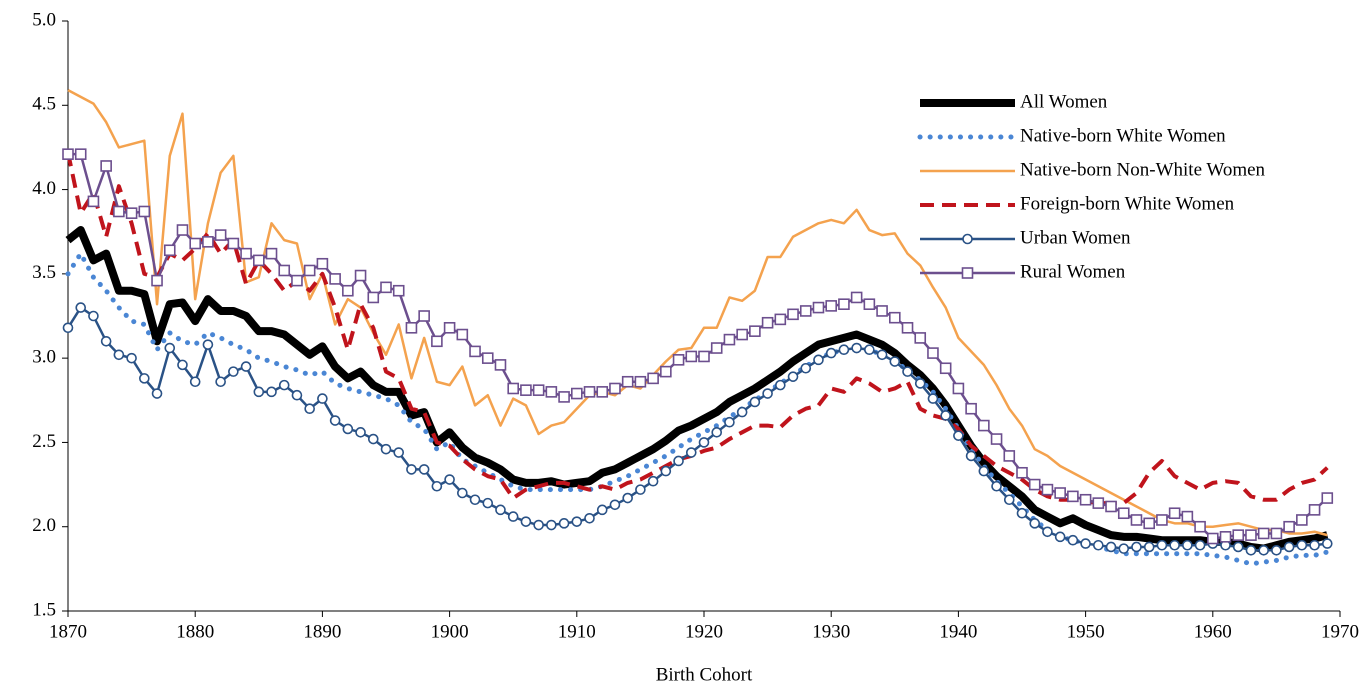  Describe the element at coordinates (44, 188) in the screenshot. I see `y-tick-label: 4.0` at that location.